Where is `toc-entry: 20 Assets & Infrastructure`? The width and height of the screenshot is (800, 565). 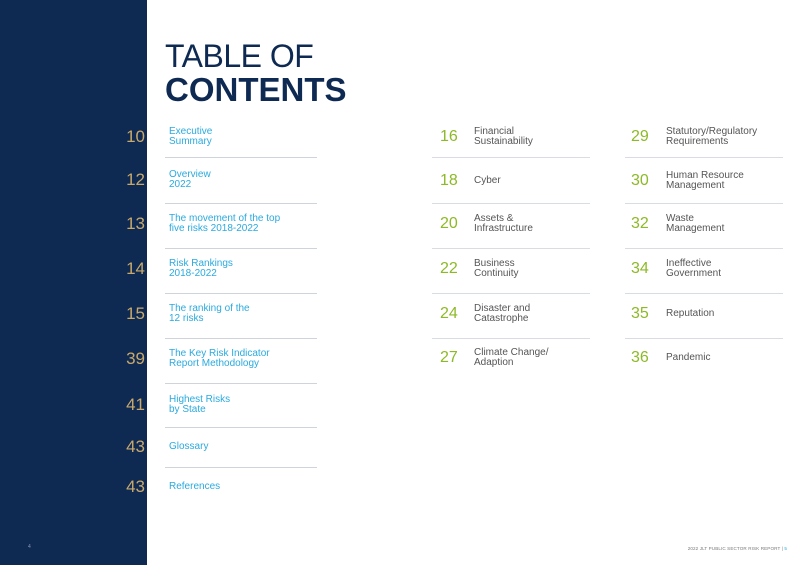
toc-entry: 20 Assets & Infrastructure is located at coordinates (507, 224).